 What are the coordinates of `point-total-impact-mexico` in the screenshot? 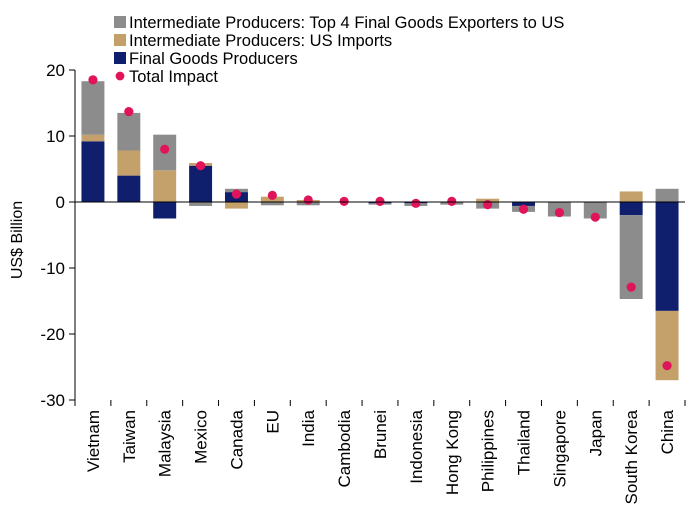 It's located at (200, 166).